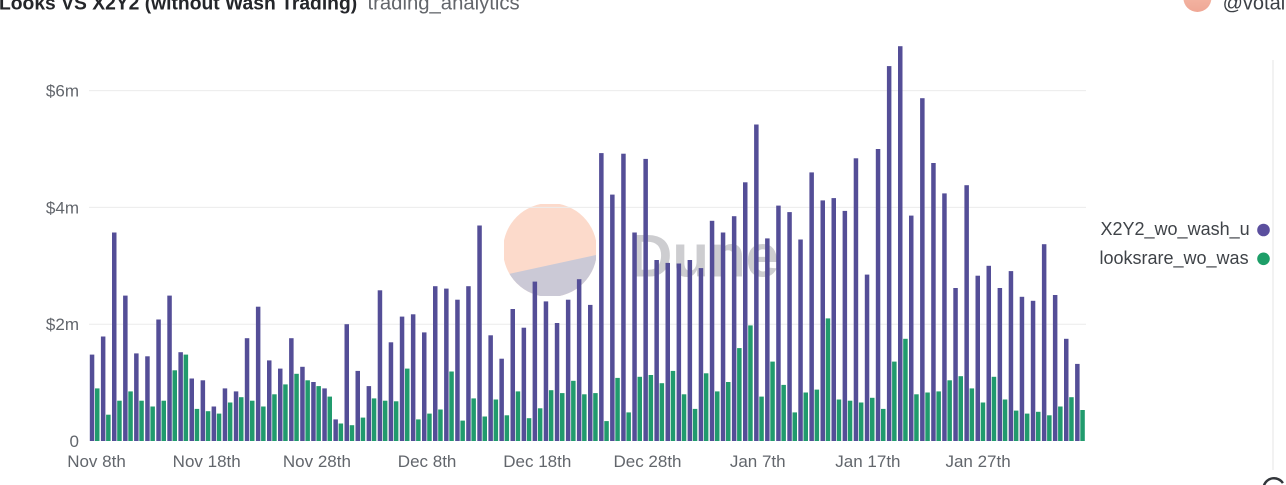 The width and height of the screenshot is (1286, 485). I want to click on svg-text: $4m, so click(62, 207).